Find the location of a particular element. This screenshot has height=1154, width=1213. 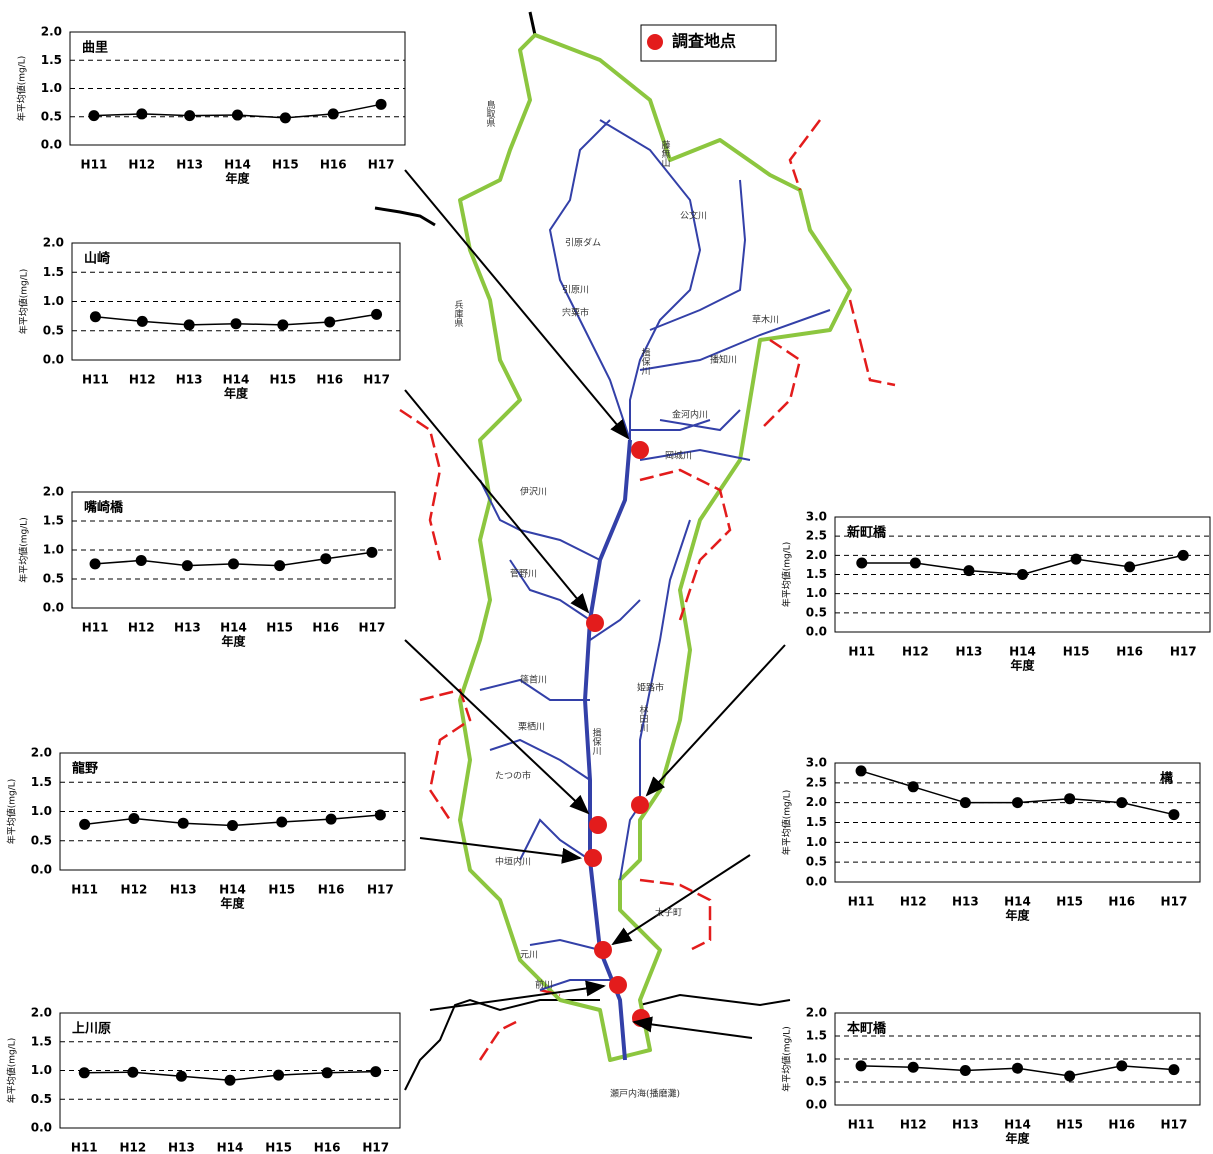

map-label: 姫路市 is located at coordinates (650, 688).